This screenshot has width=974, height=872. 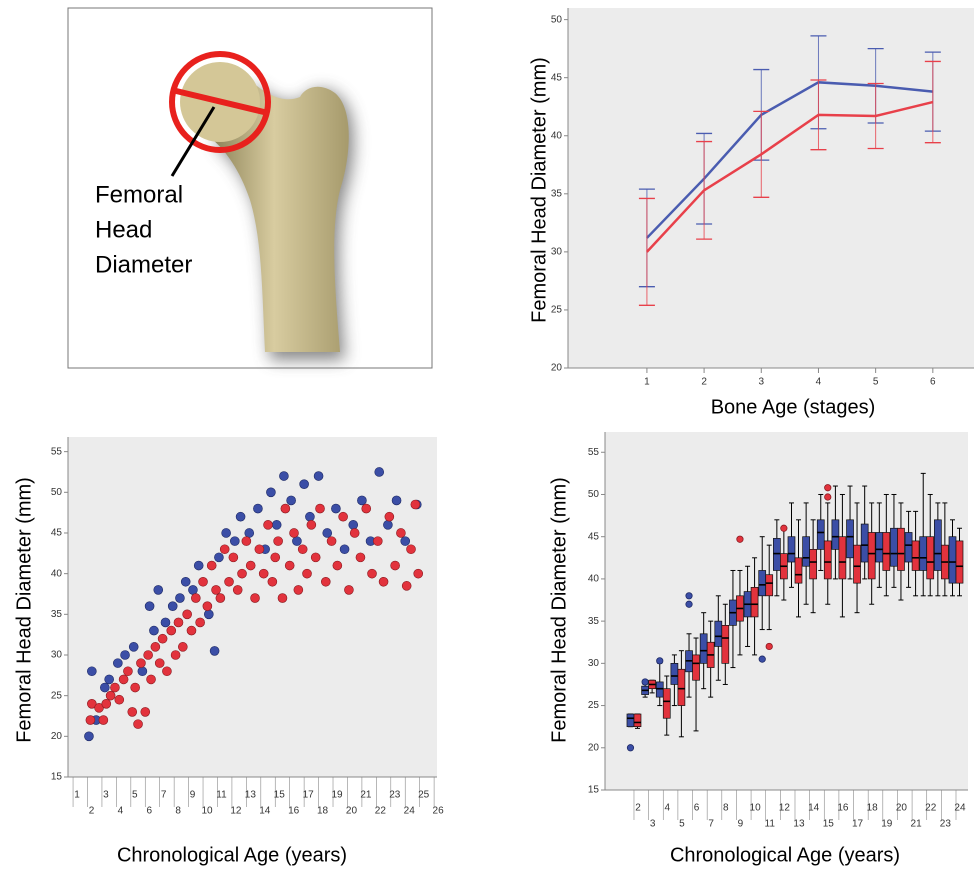 I want to click on y-axis-title: Femoral Head Diameter (mm), so click(x=559, y=610).